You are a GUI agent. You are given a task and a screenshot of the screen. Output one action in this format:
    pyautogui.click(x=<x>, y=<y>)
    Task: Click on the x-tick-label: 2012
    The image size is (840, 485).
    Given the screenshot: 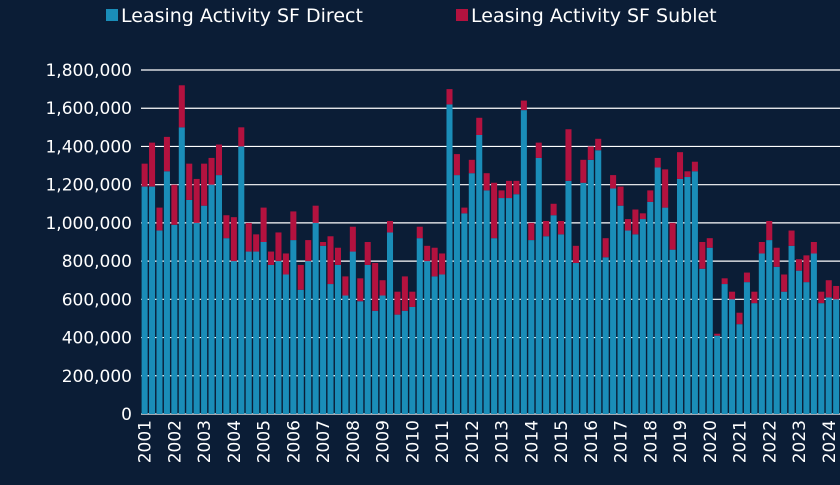 What is the action you would take?
    pyautogui.click(x=473, y=441)
    